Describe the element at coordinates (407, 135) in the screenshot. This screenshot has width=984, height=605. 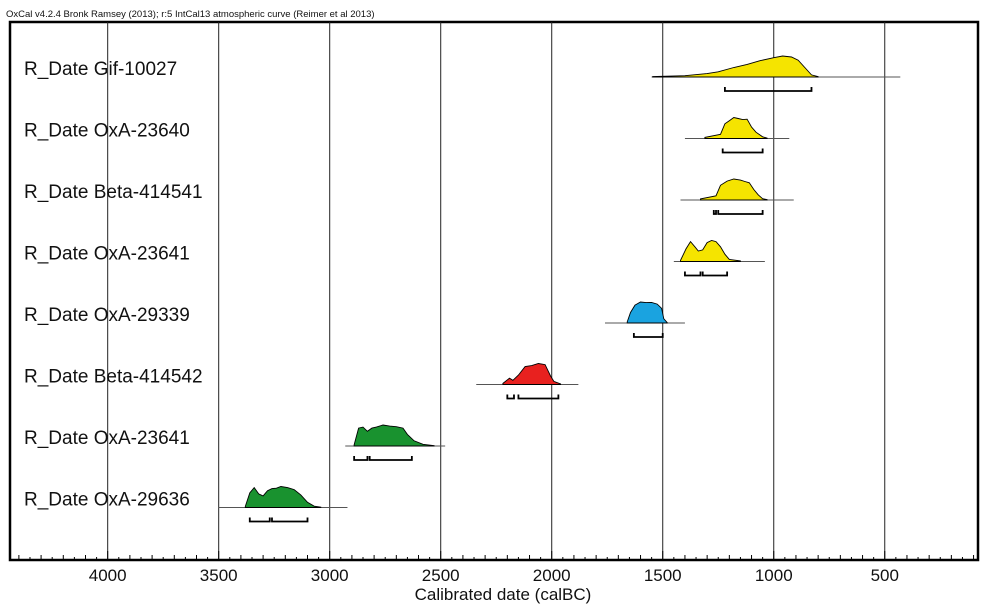
I see `series-row-2: R_Date OxA-23640` at that location.